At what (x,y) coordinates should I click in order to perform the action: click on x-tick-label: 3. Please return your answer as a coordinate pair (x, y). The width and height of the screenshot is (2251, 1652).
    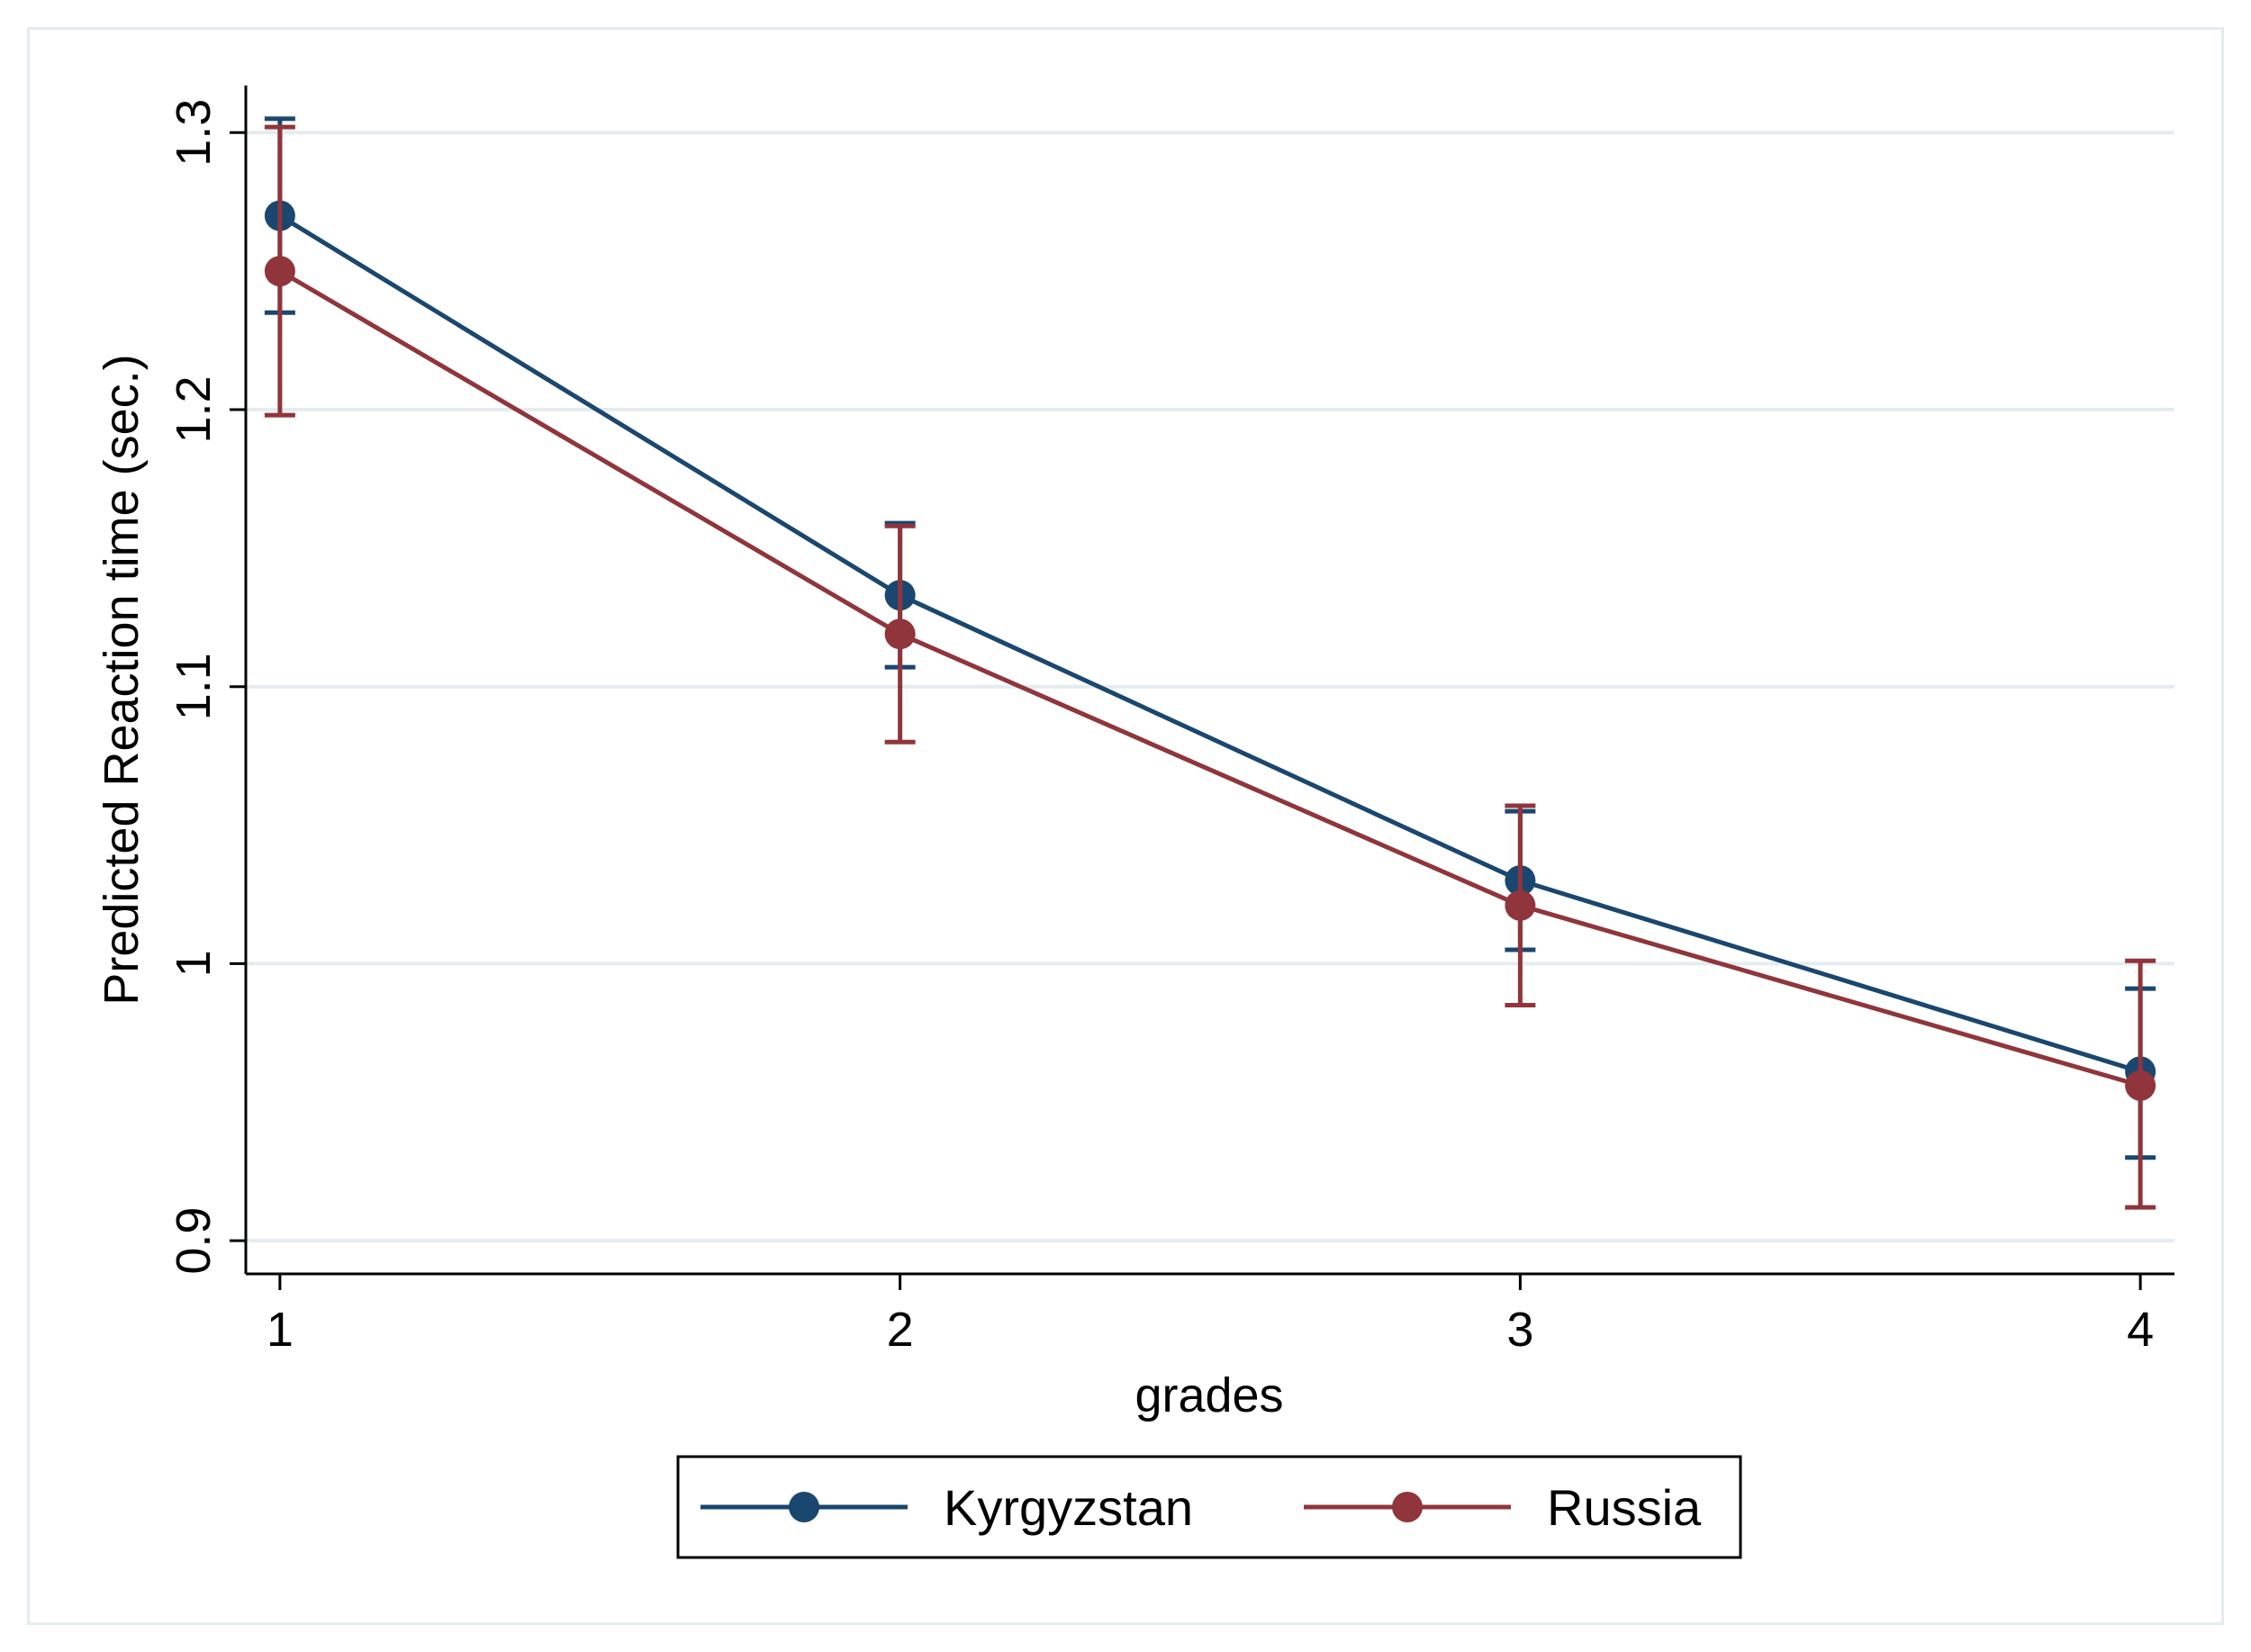
    Looking at the image, I should click on (1519, 1330).